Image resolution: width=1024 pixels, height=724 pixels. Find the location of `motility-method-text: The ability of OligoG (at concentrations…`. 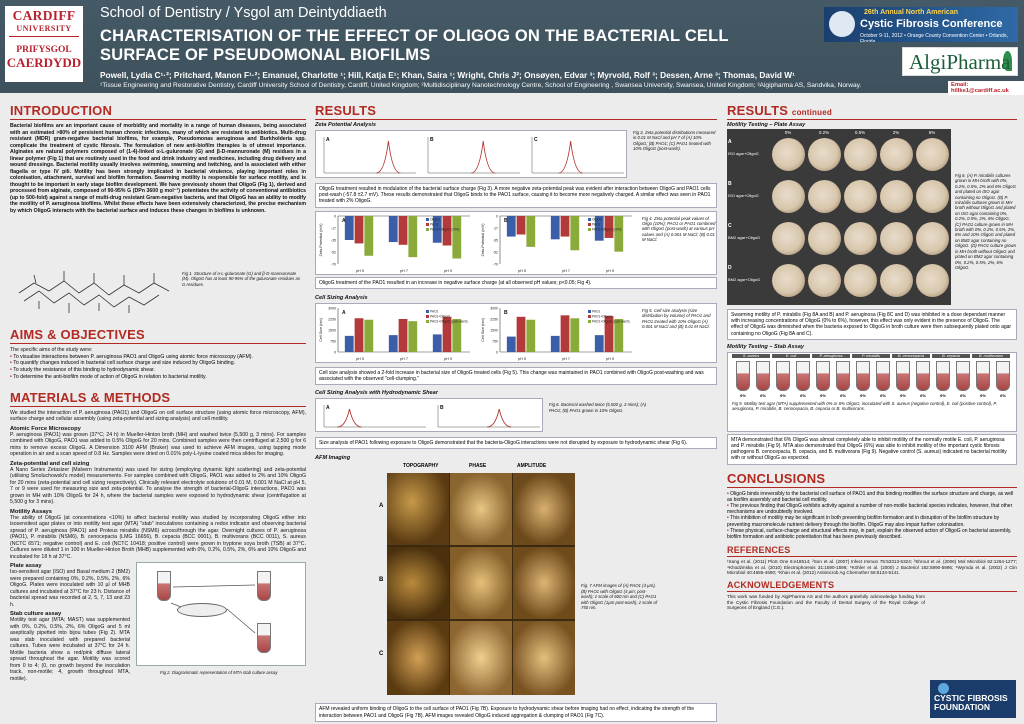

motility-method-text: The ability of OligoG (at concentrations… is located at coordinates (158, 537).